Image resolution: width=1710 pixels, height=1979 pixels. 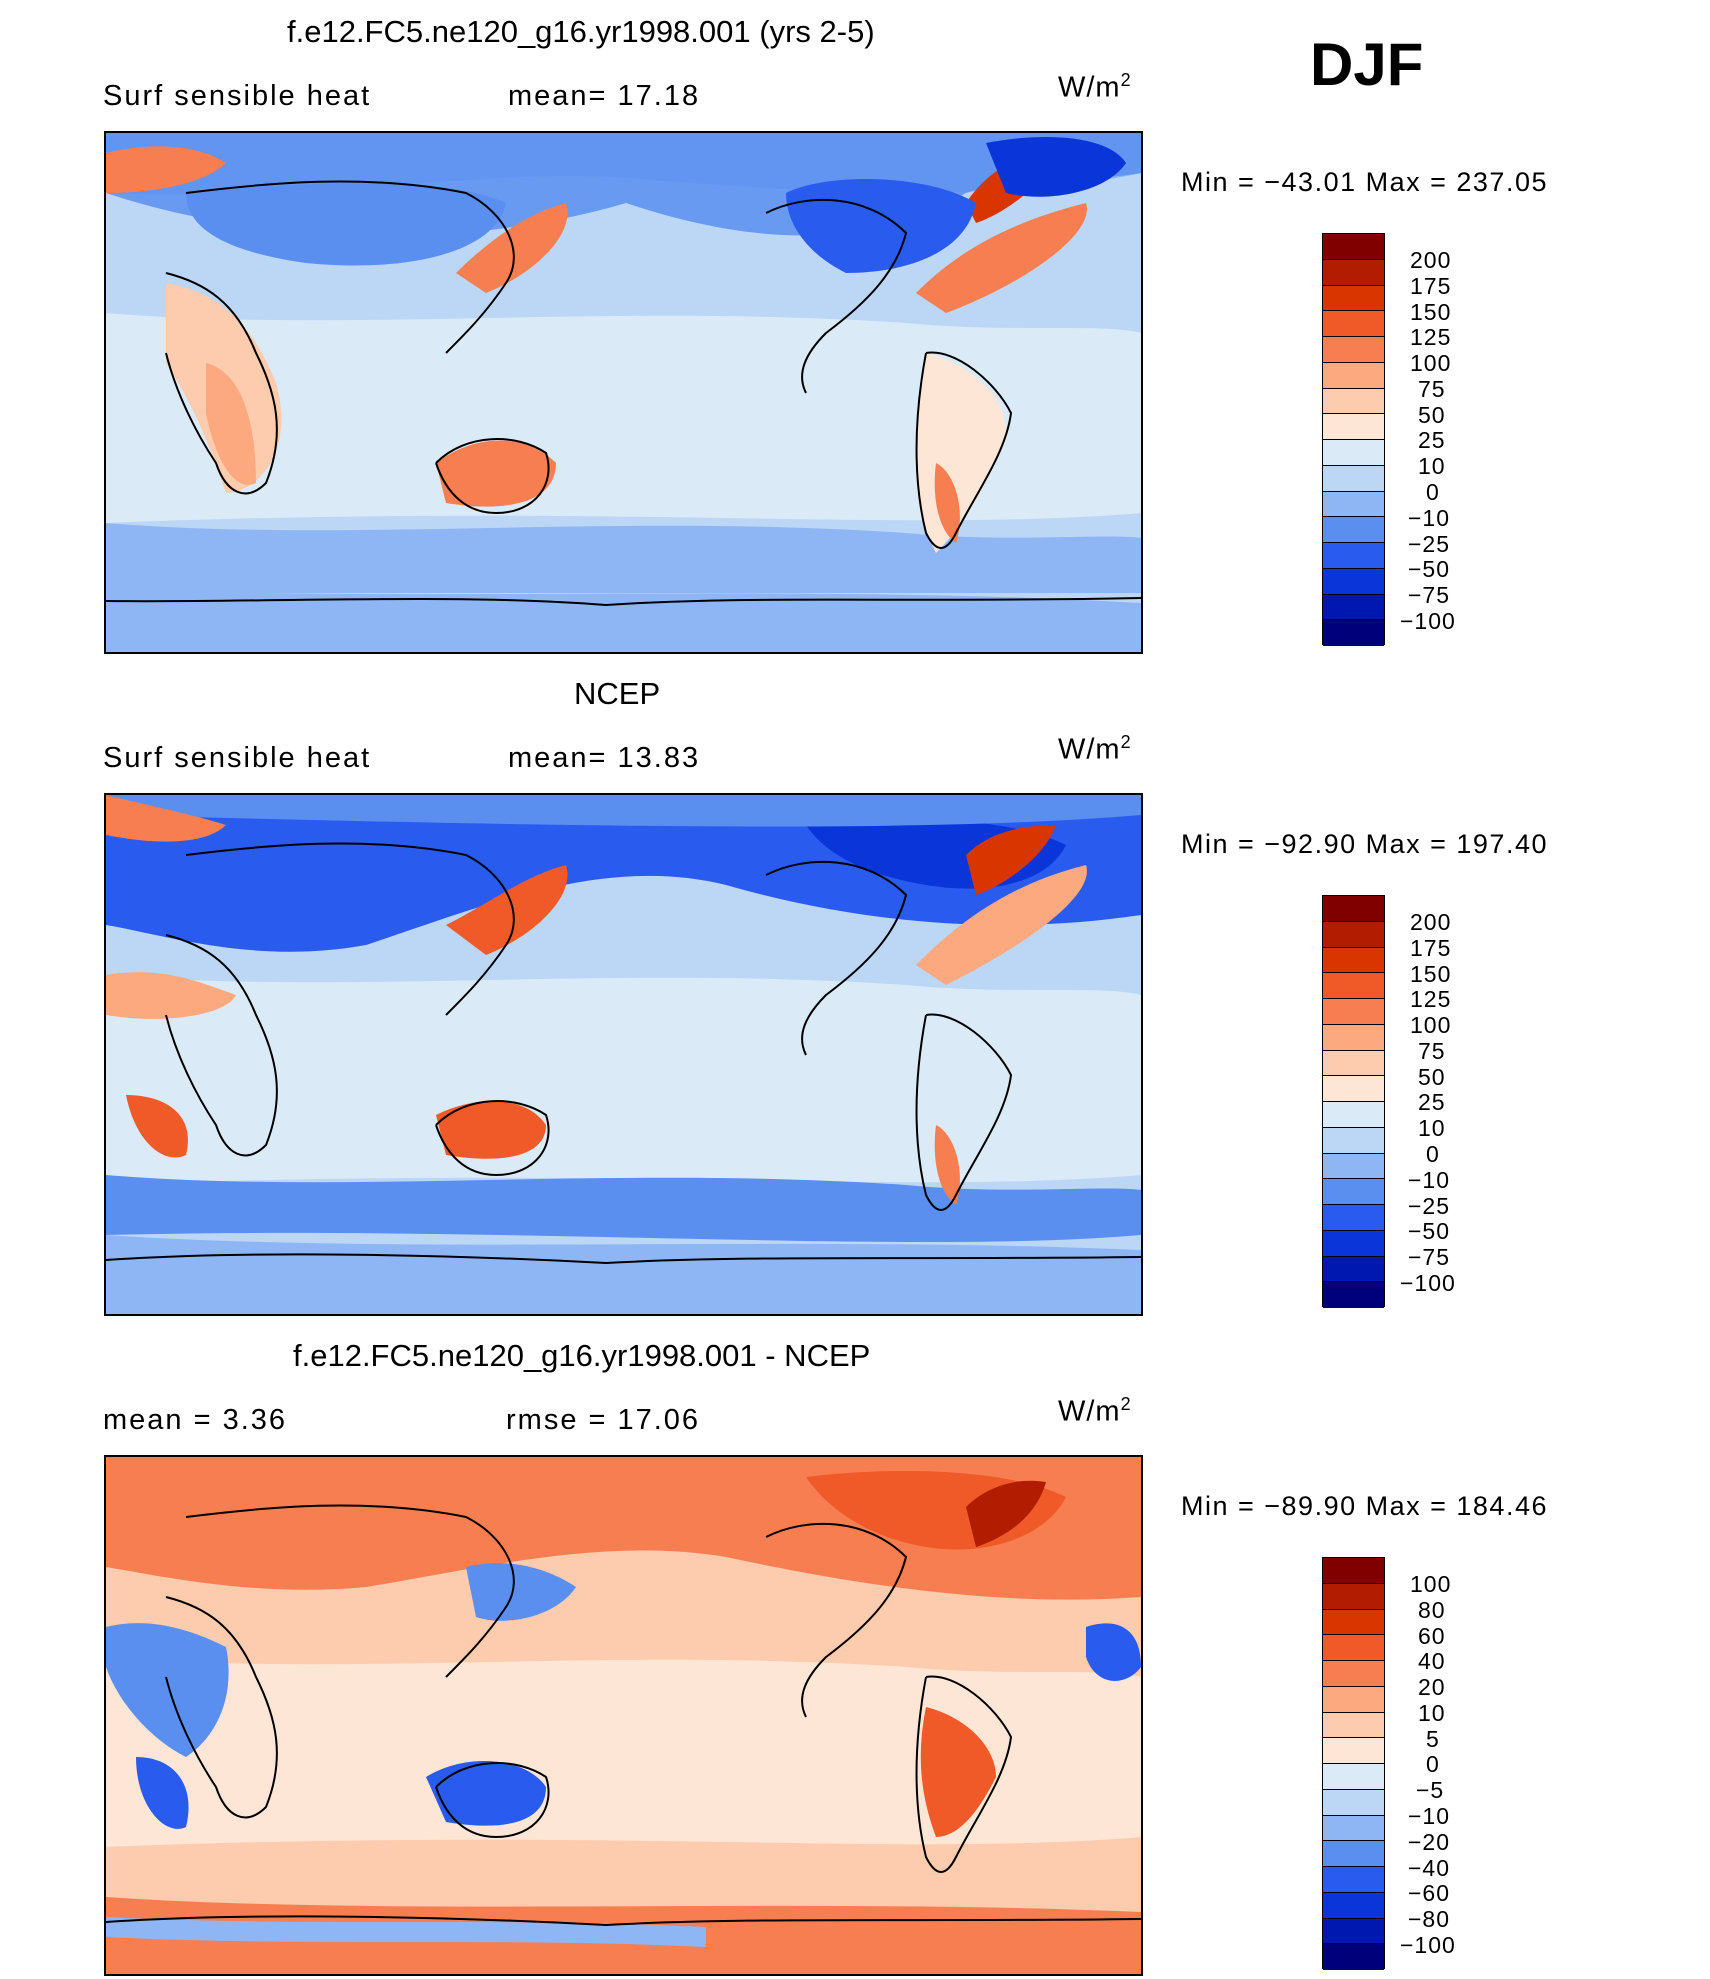 What do you see at coordinates (195, 1420) in the screenshot?
I see `panel-3-mean-label: mean = 3.36` at bounding box center [195, 1420].